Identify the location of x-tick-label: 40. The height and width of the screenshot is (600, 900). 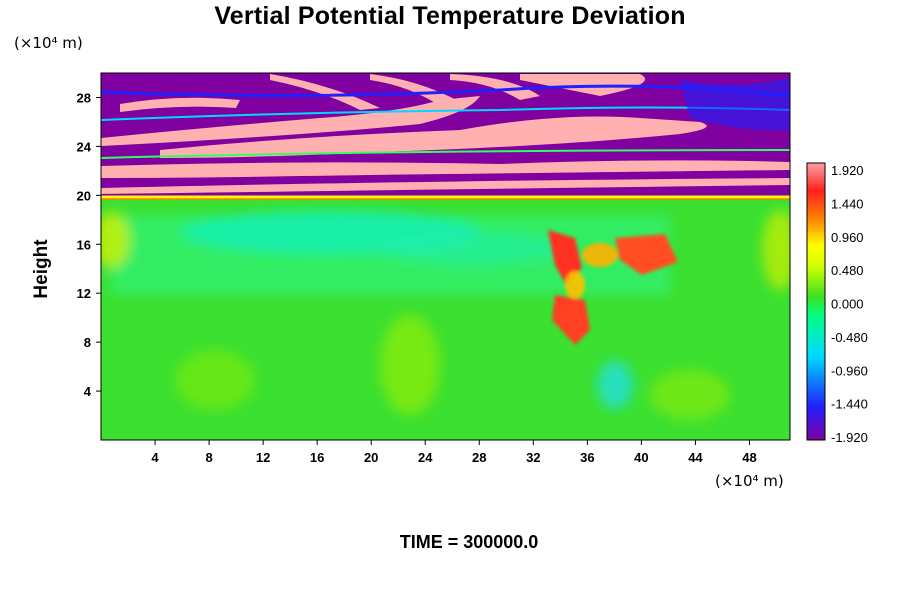
(641, 457).